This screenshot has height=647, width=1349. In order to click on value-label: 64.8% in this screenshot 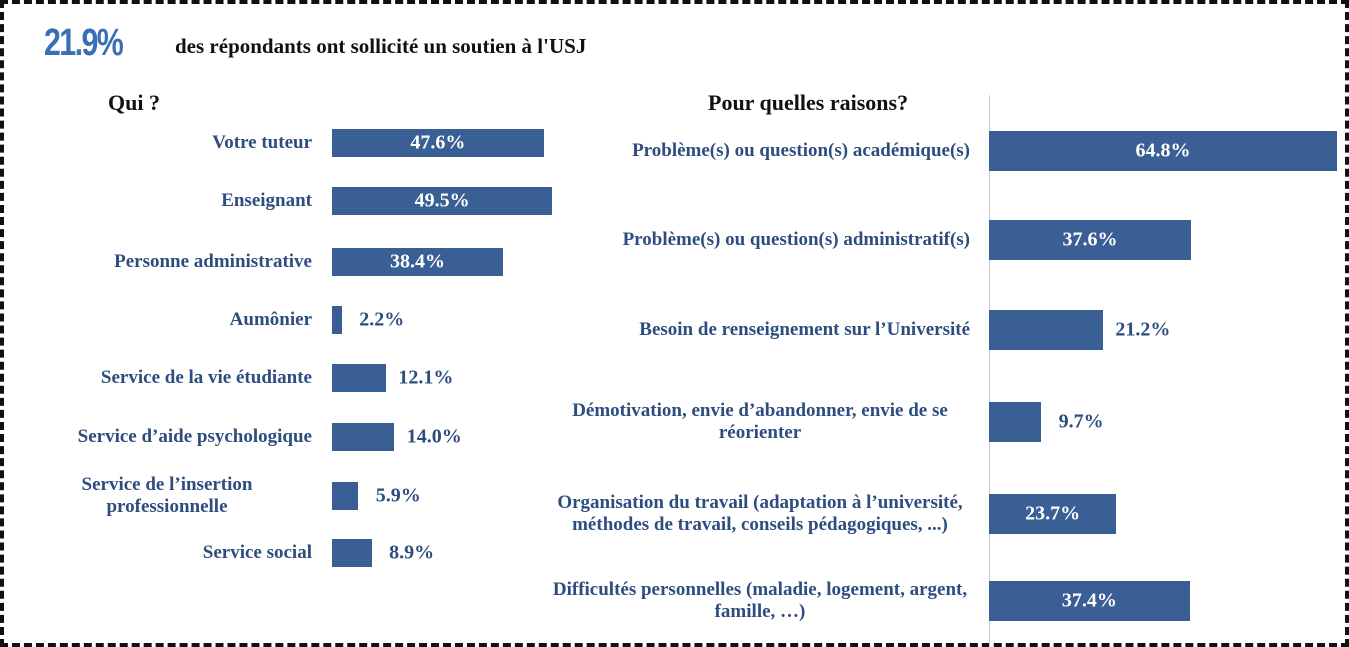, I will do `click(1163, 150)`.